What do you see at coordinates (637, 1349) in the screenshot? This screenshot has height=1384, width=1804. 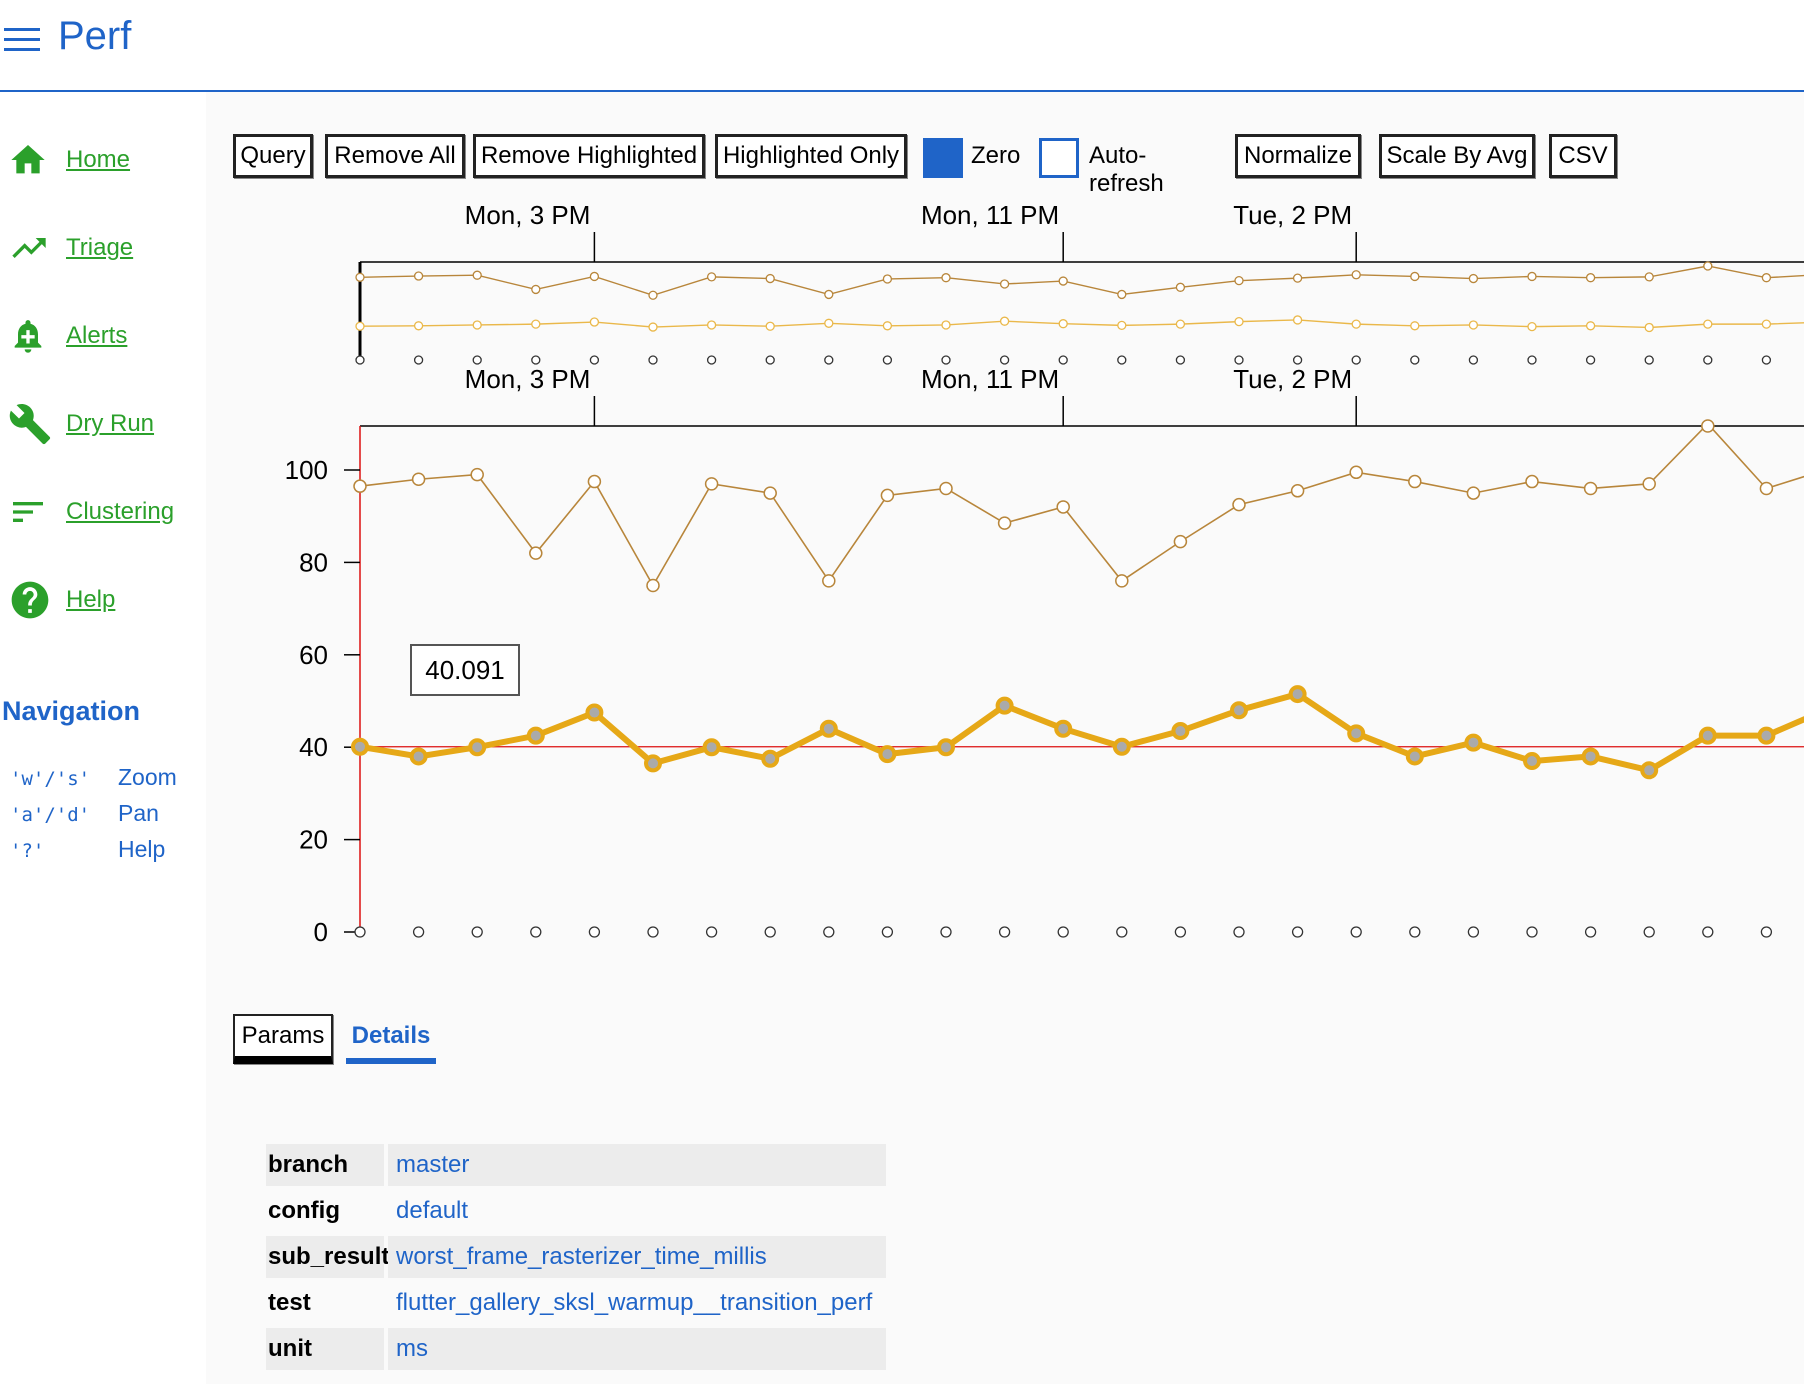 I see `param-value: ms` at bounding box center [637, 1349].